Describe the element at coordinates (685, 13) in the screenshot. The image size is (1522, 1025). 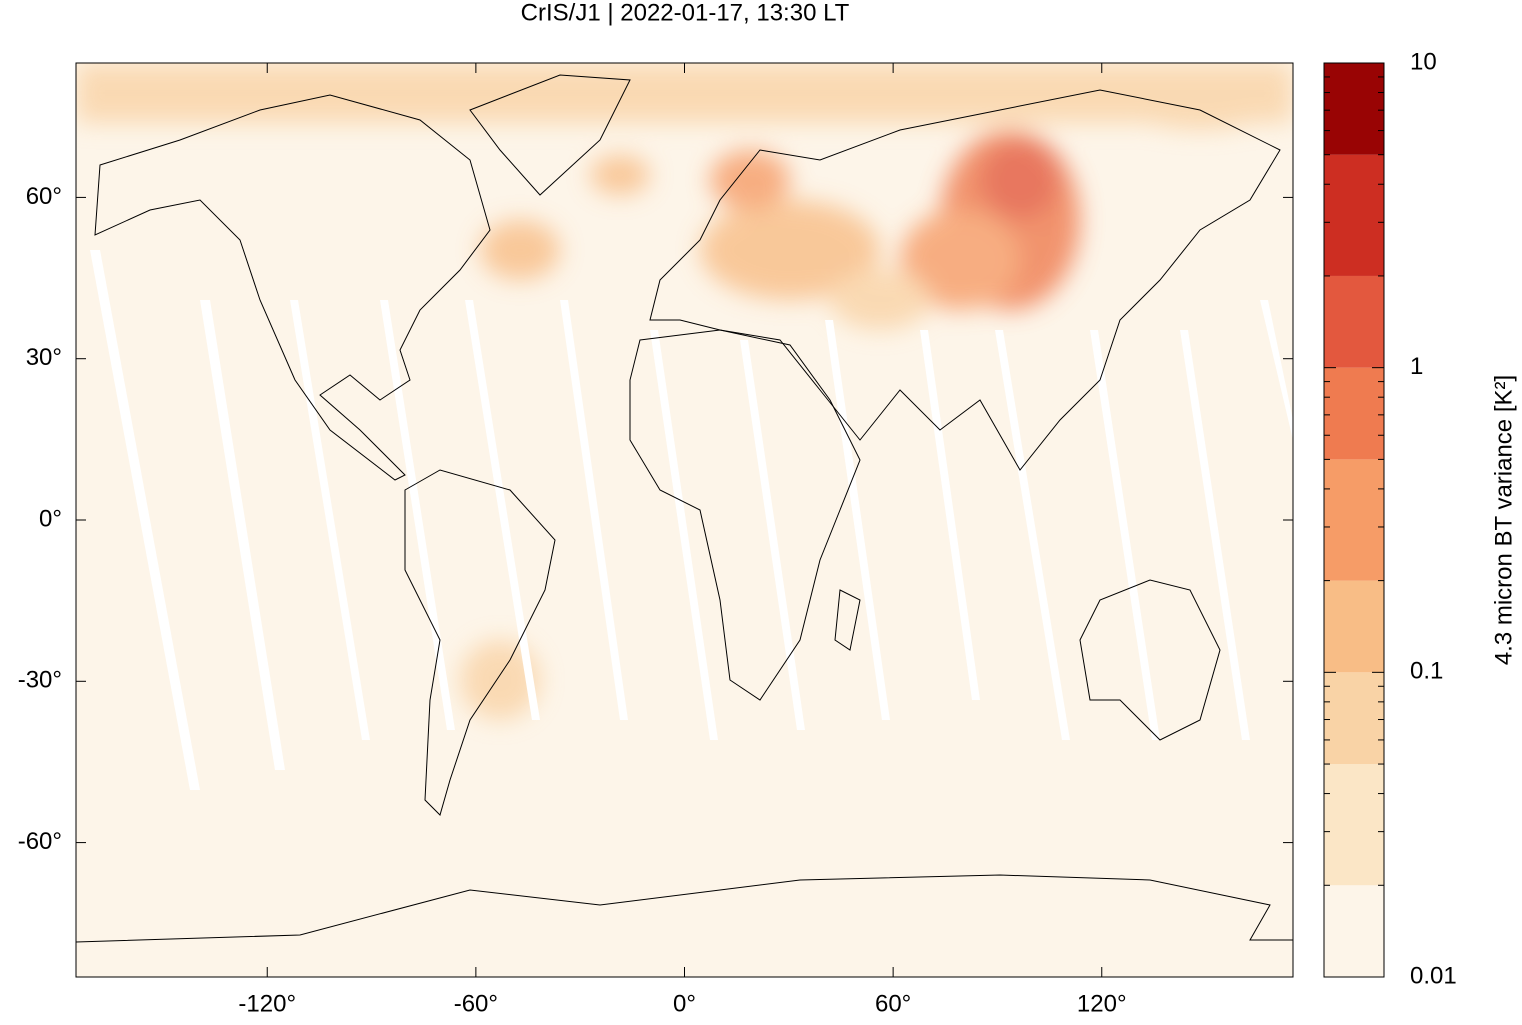
I see `chart-title: CrIS/J1 | 2022-01-17, 13:30 LT` at that location.